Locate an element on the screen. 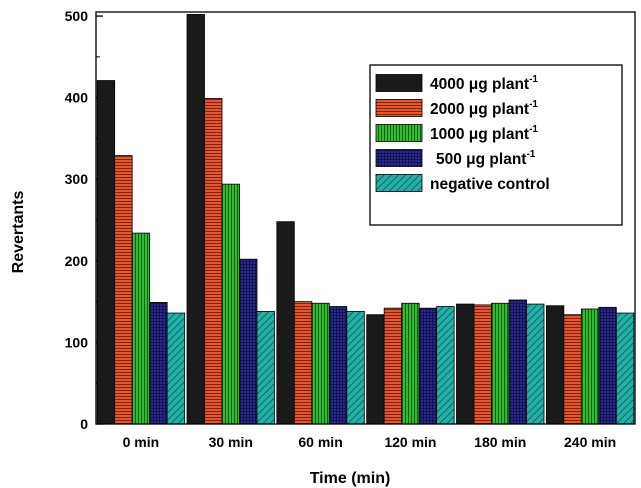 The image size is (641, 488). legend-label: 4000 μg plant-1 is located at coordinates (484, 83).